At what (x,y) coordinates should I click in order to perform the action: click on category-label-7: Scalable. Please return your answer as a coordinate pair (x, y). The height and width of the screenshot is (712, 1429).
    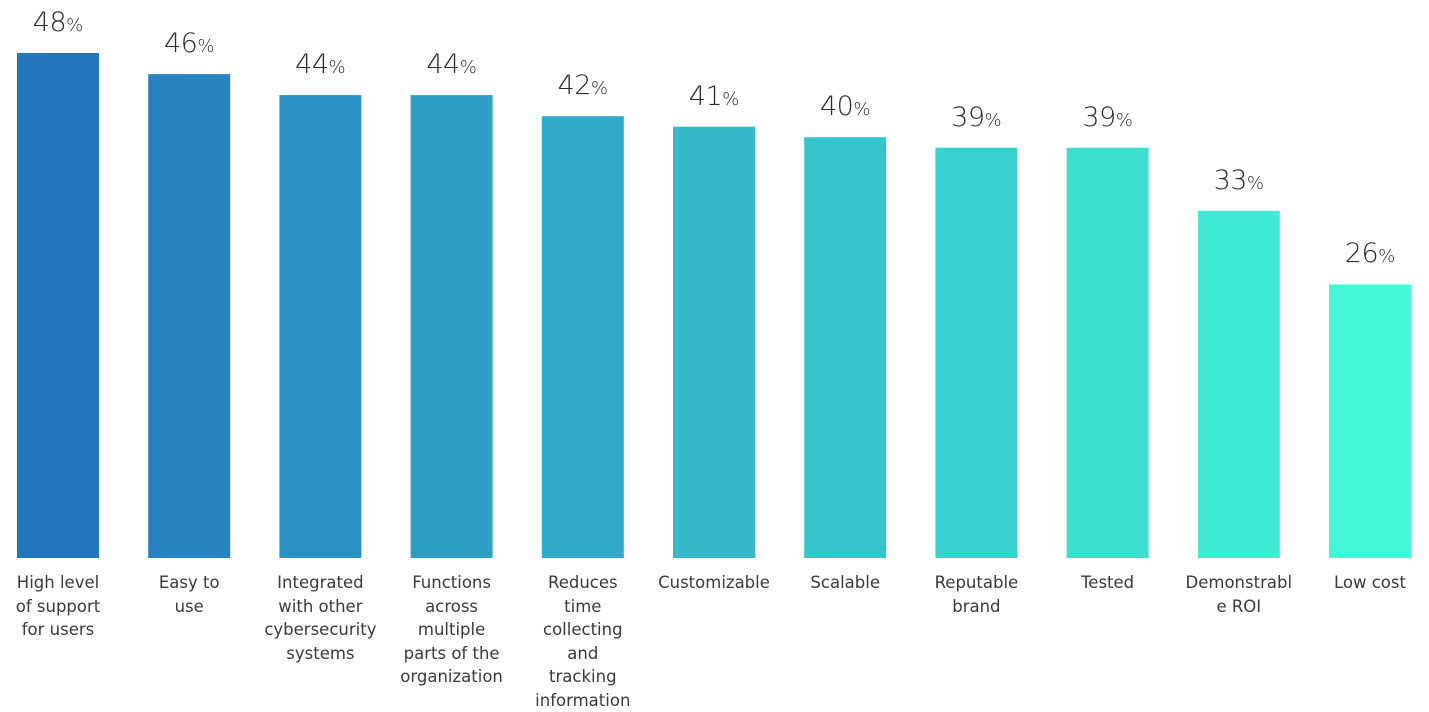
    Looking at the image, I should click on (845, 582).